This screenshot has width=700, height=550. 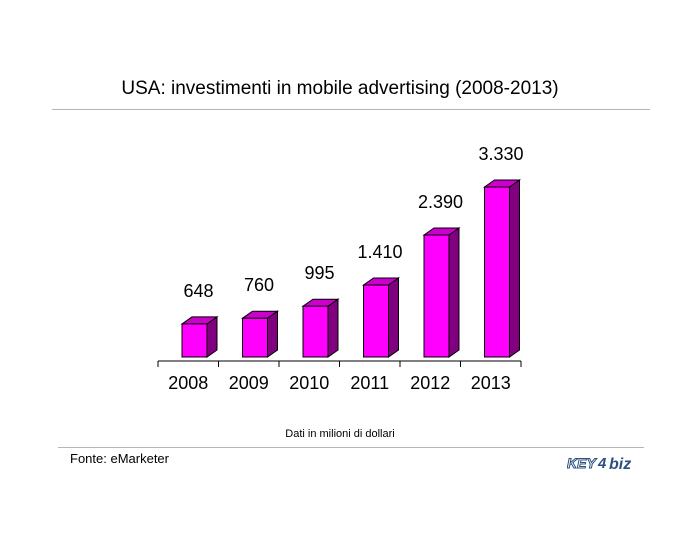 I want to click on value-label-2013: 3.330, so click(x=500, y=154).